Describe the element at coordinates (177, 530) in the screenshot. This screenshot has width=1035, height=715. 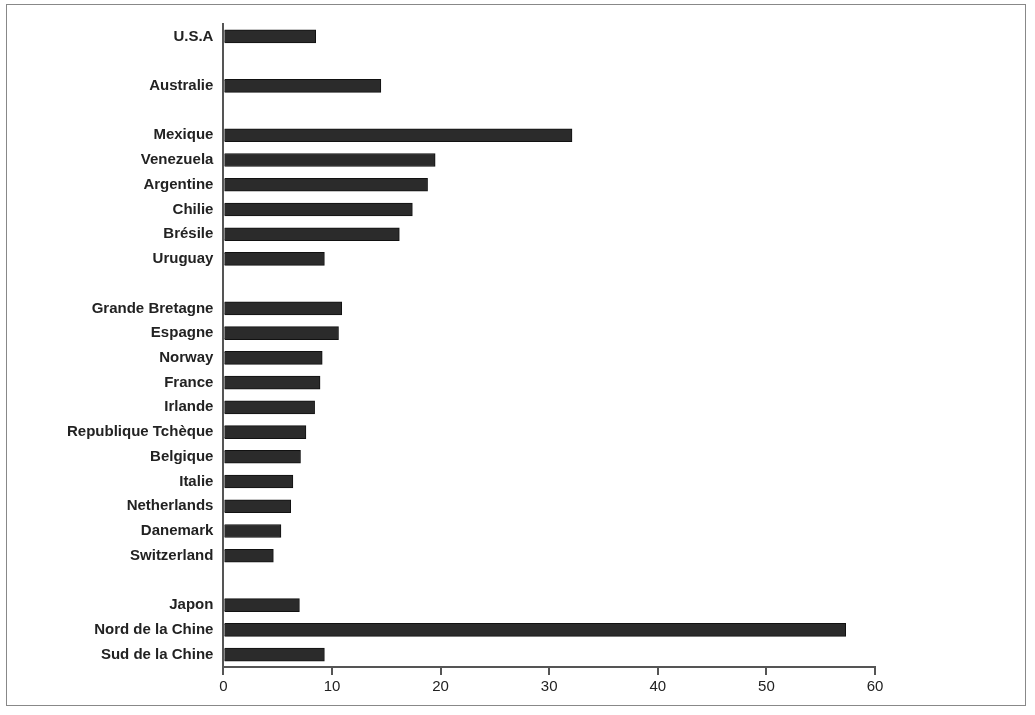
I see `y-tick-label: Danemark` at that location.